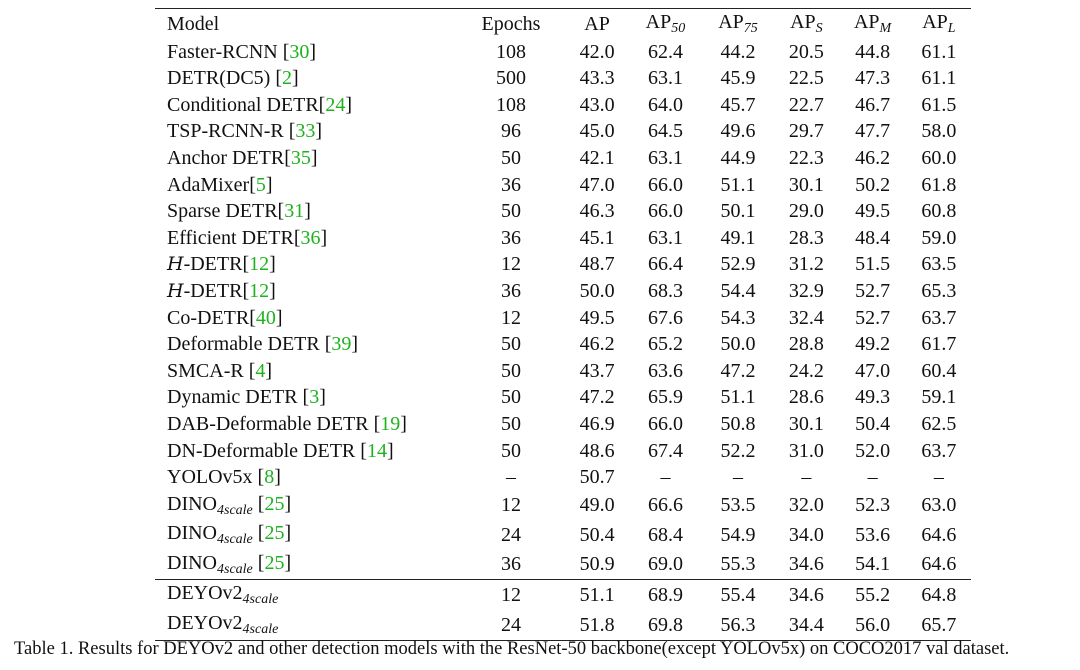  I want to click on apm-cell: 47.0, so click(873, 370).